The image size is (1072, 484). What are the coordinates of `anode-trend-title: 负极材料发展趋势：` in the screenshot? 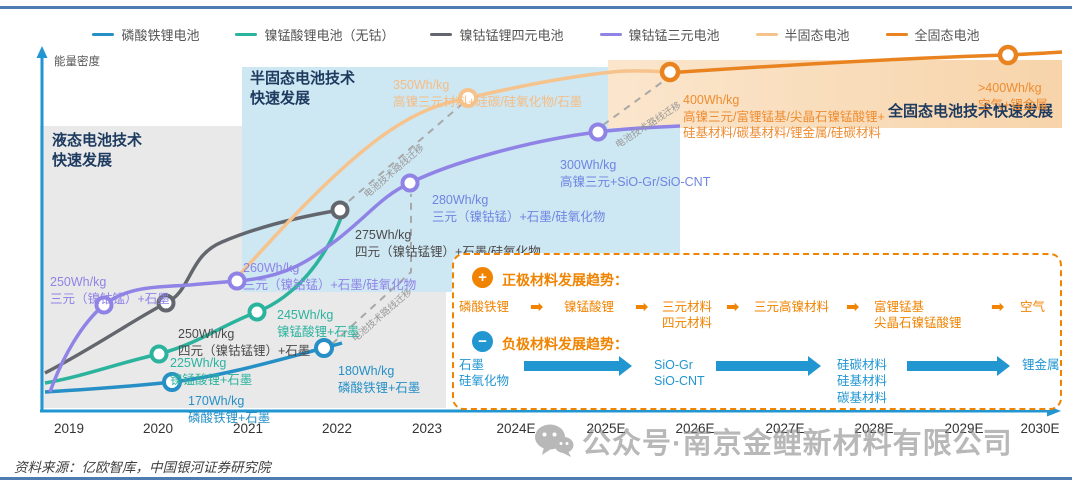 It's located at (565, 344).